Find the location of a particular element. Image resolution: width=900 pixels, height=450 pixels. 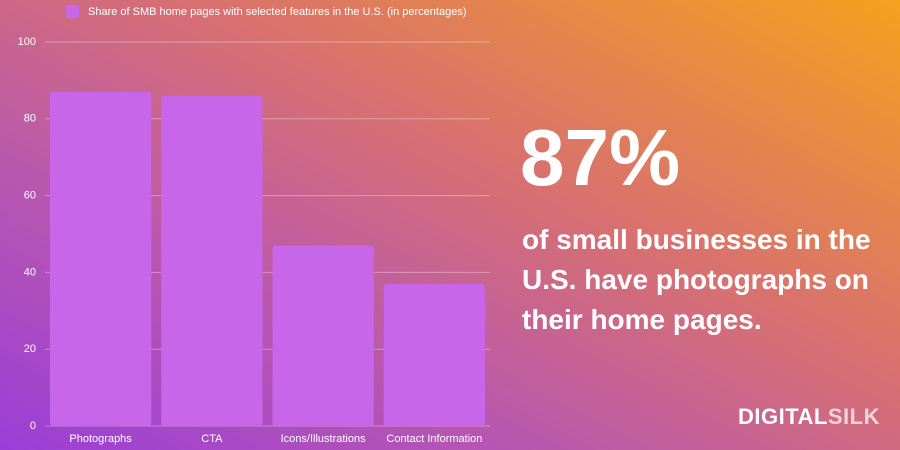

headline: 87% is located at coordinates (600, 157).